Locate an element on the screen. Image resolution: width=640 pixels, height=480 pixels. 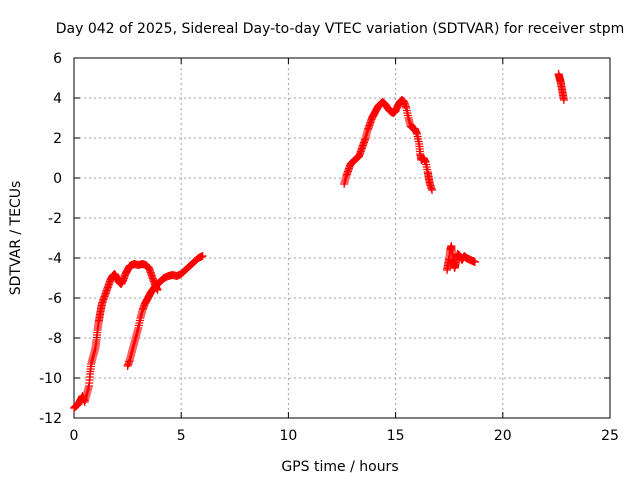
y-axis-label: SDTVAR / TECUs is located at coordinates (16, 238).